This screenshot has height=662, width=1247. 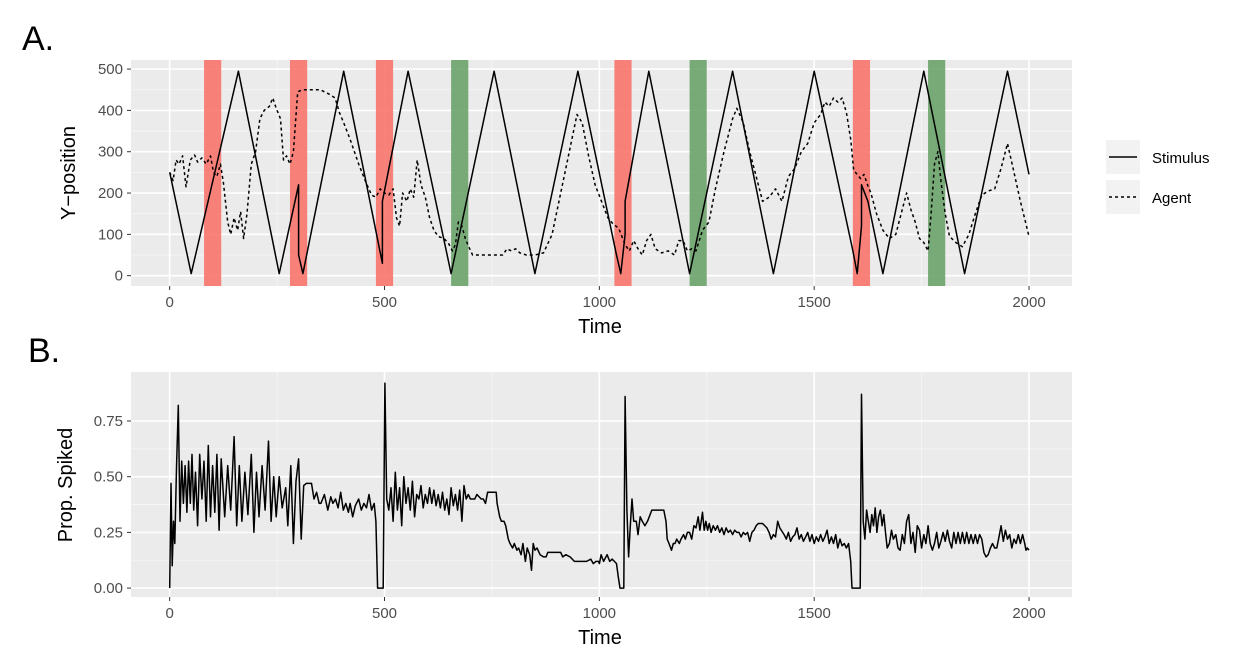 What do you see at coordinates (110, 193) in the screenshot?
I see `y-tick-label: 200` at bounding box center [110, 193].